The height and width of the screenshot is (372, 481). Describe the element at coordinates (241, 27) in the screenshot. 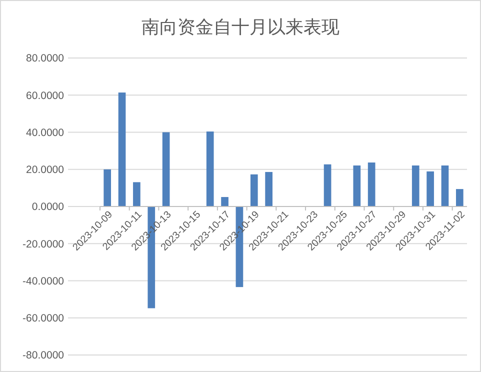

I see `chart-title: 南向资金自十月以来表现` at that location.